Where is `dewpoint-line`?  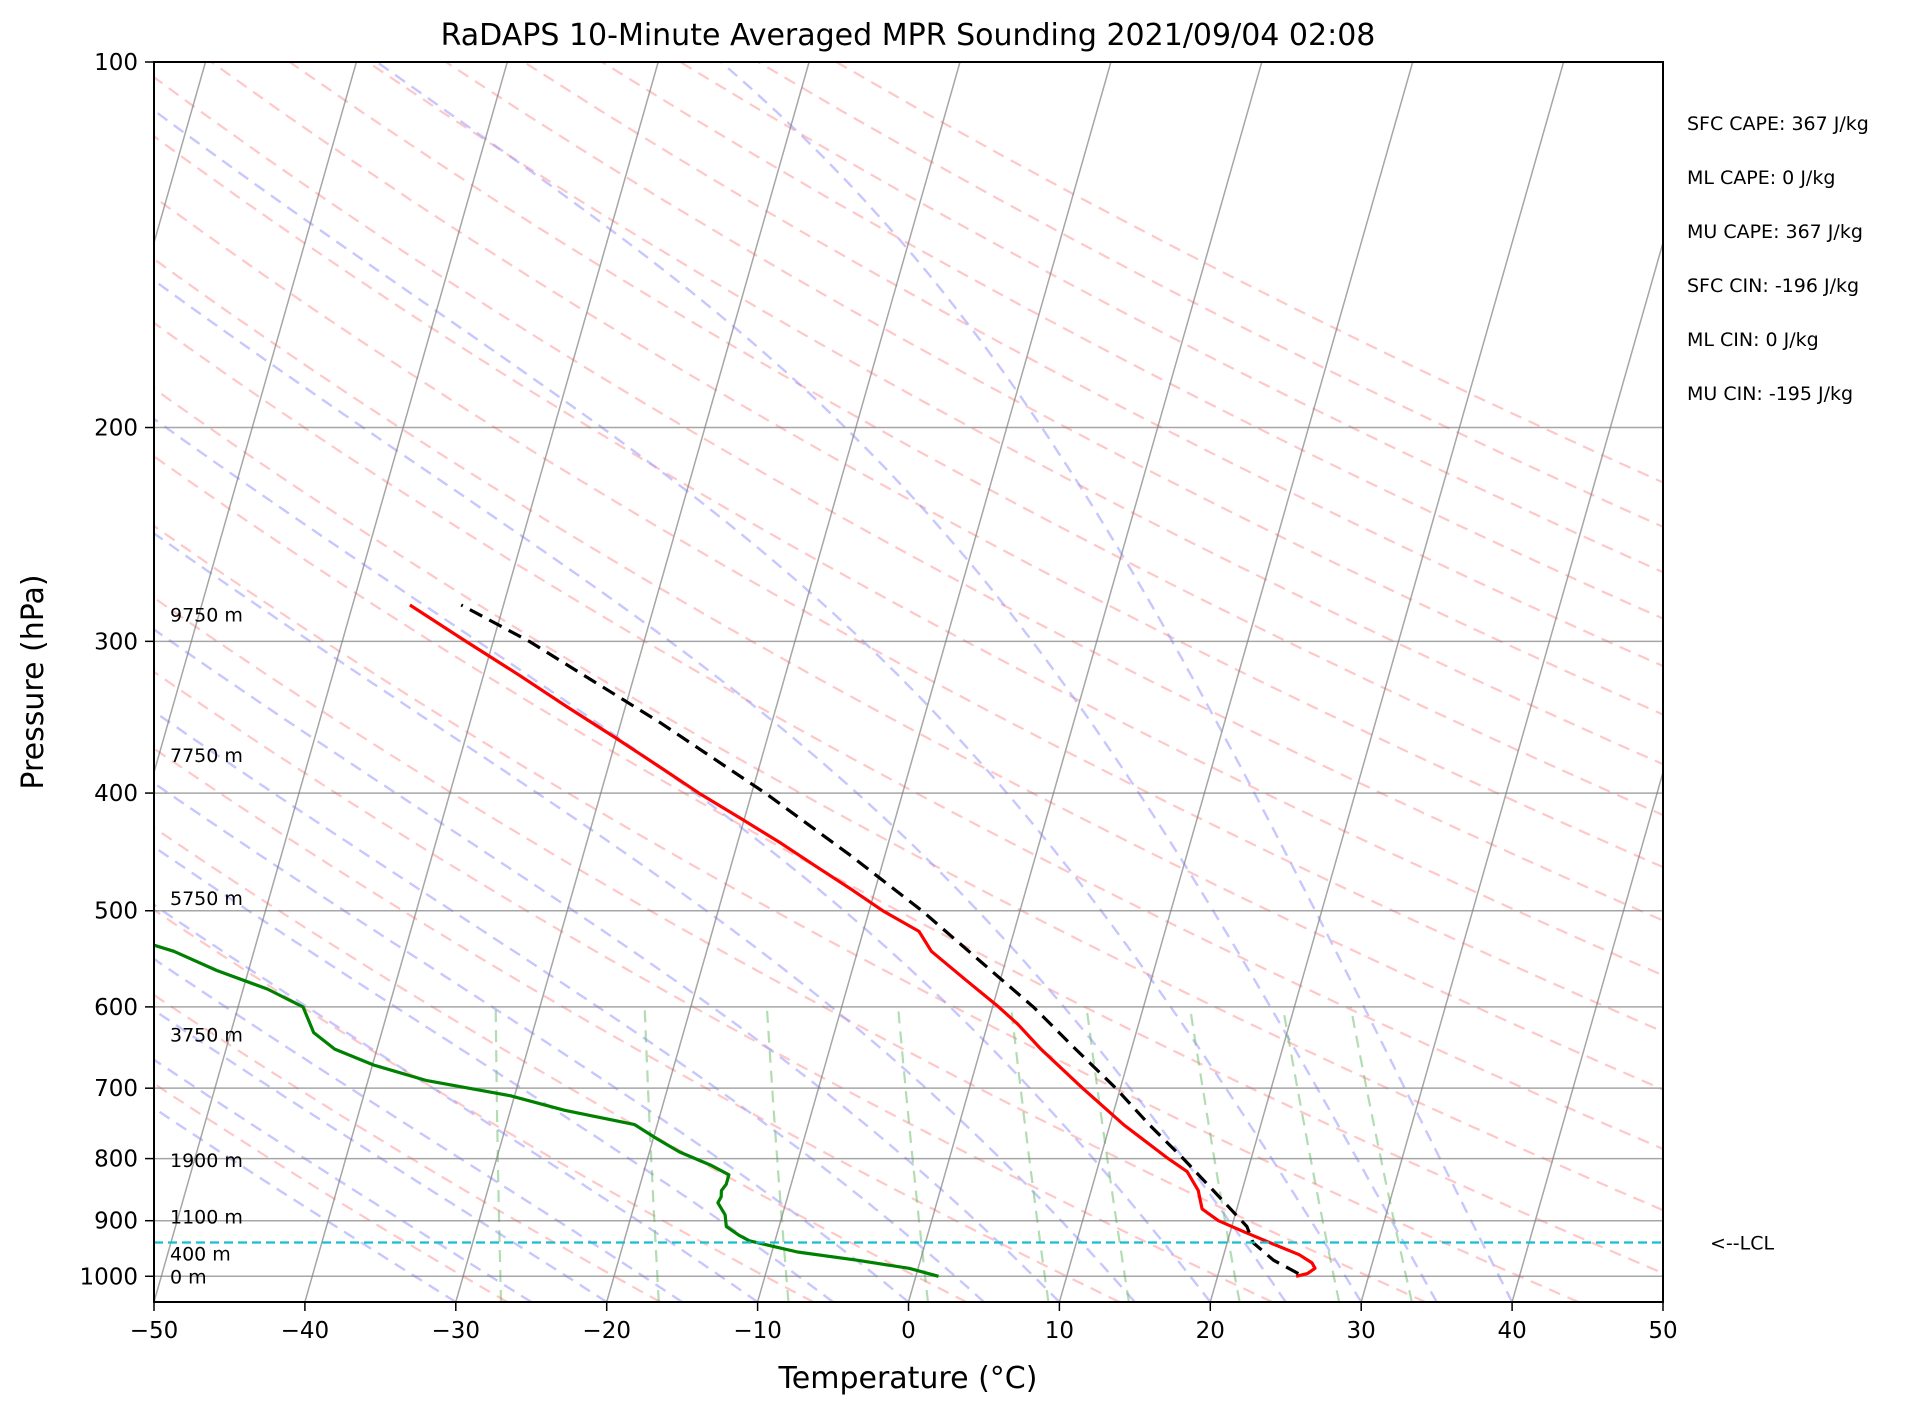
dewpoint-line is located at coordinates (546, 1110).